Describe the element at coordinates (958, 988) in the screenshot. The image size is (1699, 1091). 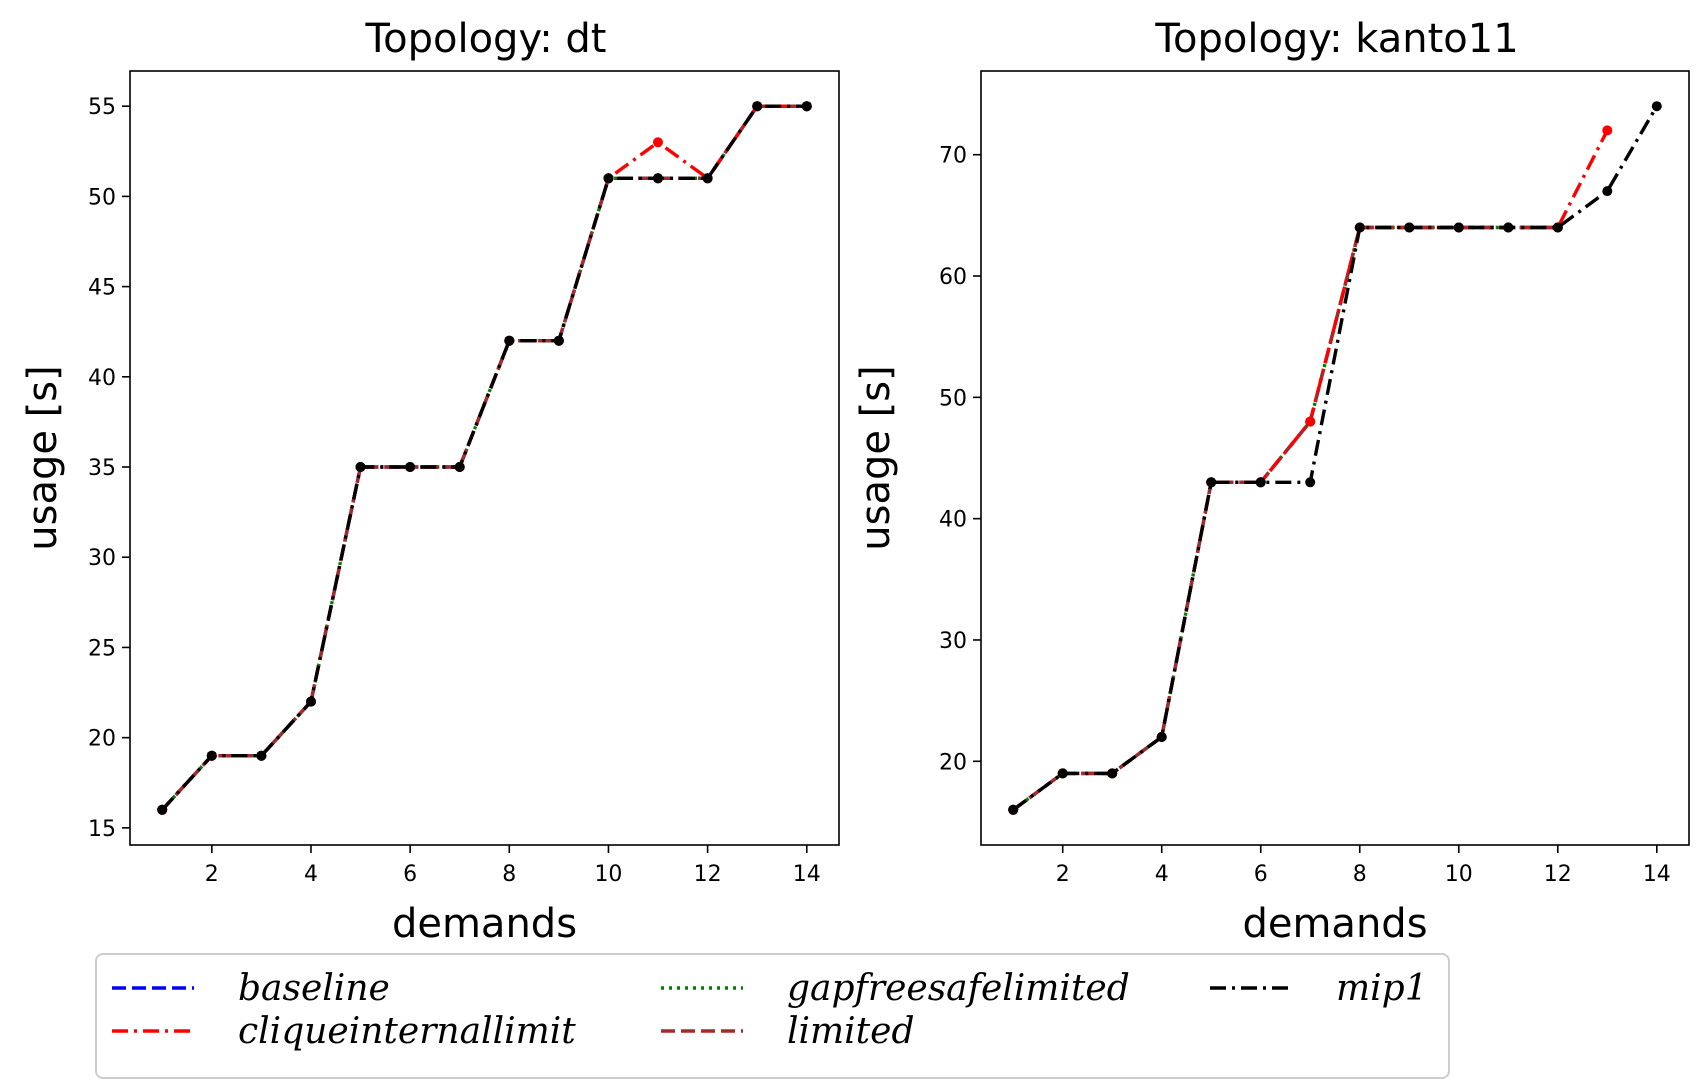
I see `legend-label: gapfreesafelimited` at that location.